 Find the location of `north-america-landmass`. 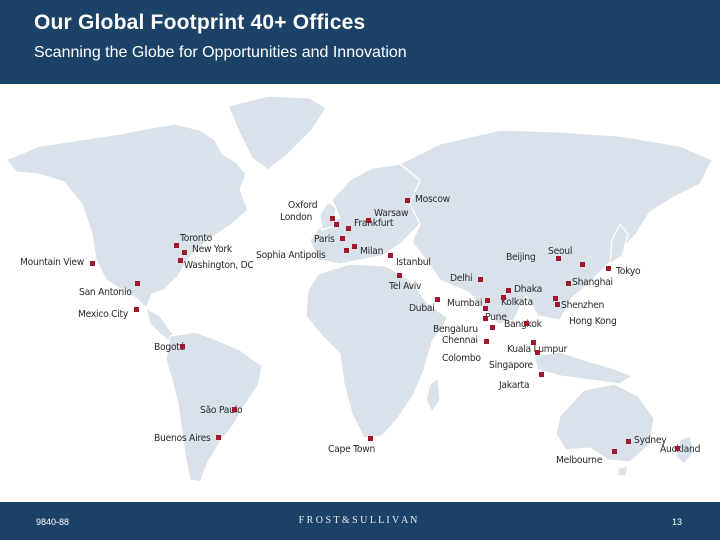

north-america-landmass is located at coordinates (127, 216).